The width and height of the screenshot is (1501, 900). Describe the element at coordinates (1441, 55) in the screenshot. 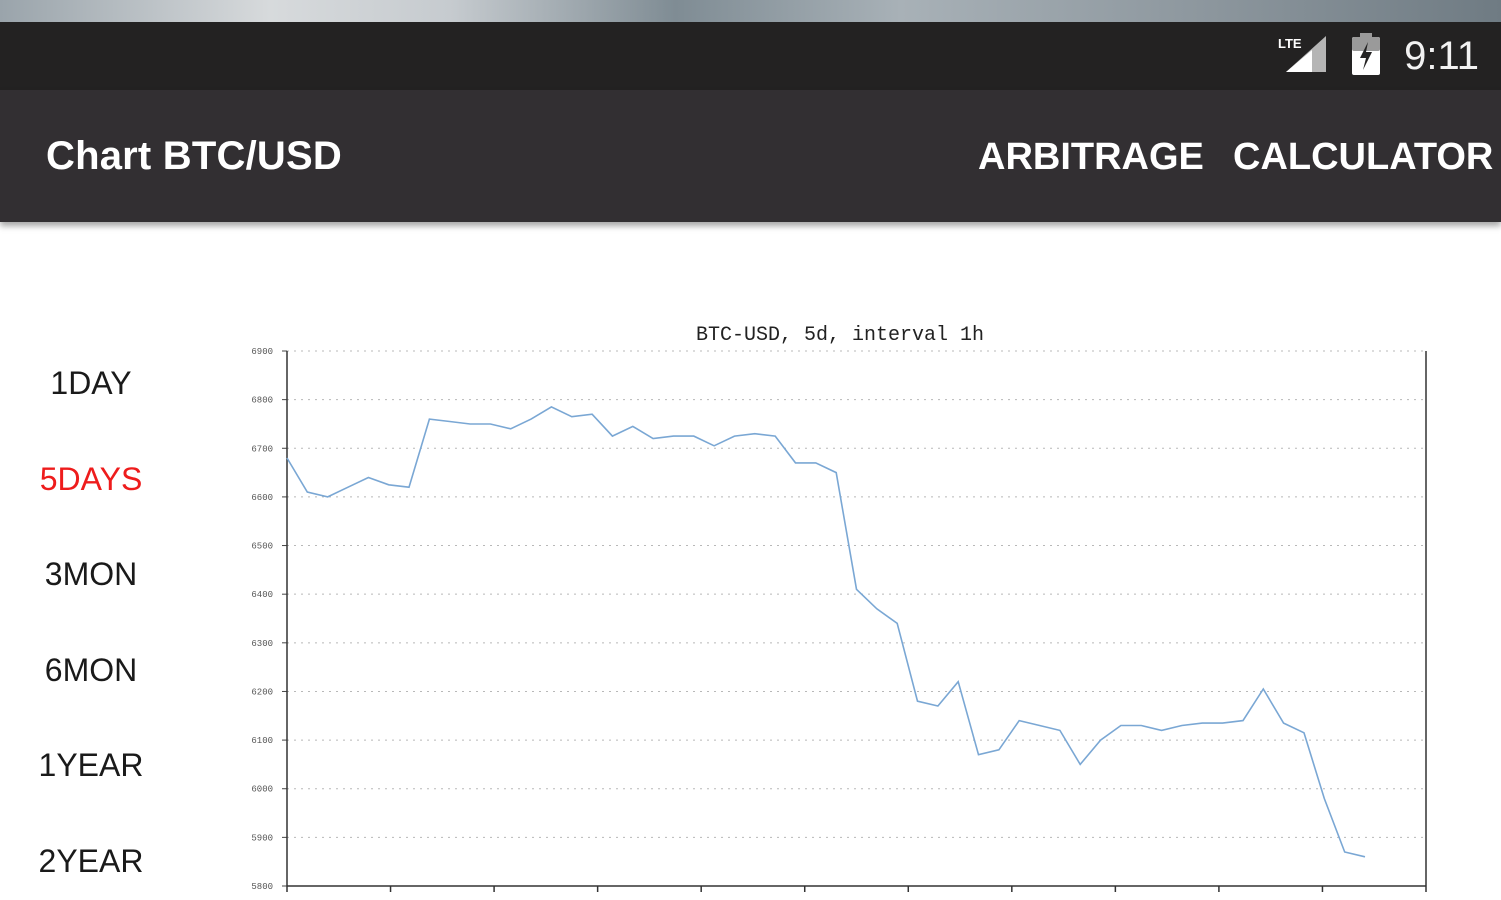

I see `clock-time: 9:11` at that location.